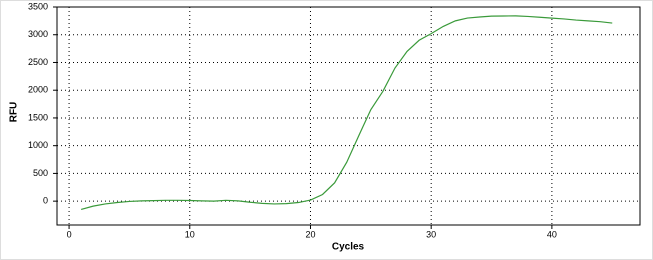  What do you see at coordinates (190, 234) in the screenshot?
I see `x-tick-label: 10` at bounding box center [190, 234].